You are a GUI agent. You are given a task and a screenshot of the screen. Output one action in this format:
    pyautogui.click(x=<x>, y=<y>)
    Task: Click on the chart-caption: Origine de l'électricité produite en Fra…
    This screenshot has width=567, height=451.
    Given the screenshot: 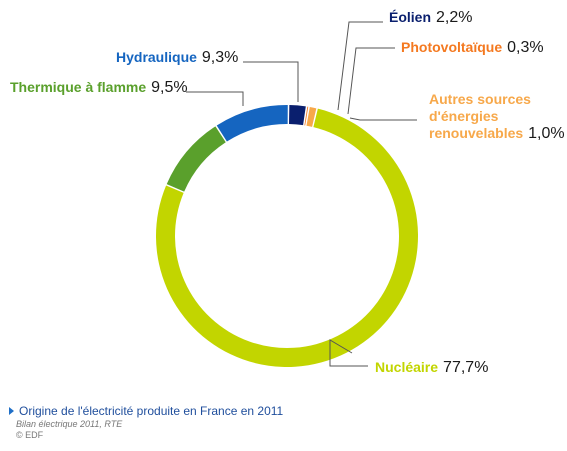 What is the action you would take?
    pyautogui.click(x=146, y=422)
    